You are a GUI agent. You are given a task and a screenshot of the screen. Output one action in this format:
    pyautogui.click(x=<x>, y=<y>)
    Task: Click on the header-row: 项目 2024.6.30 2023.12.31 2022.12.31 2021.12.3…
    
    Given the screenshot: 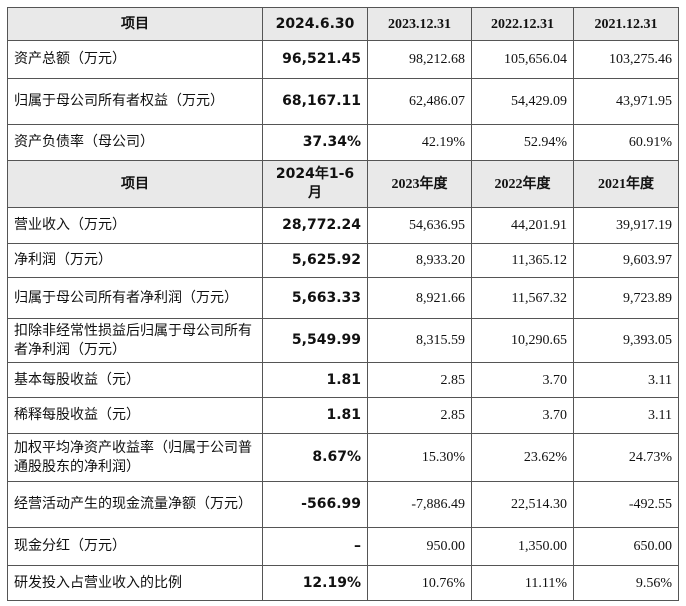 What is the action you would take?
    pyautogui.click(x=343, y=24)
    